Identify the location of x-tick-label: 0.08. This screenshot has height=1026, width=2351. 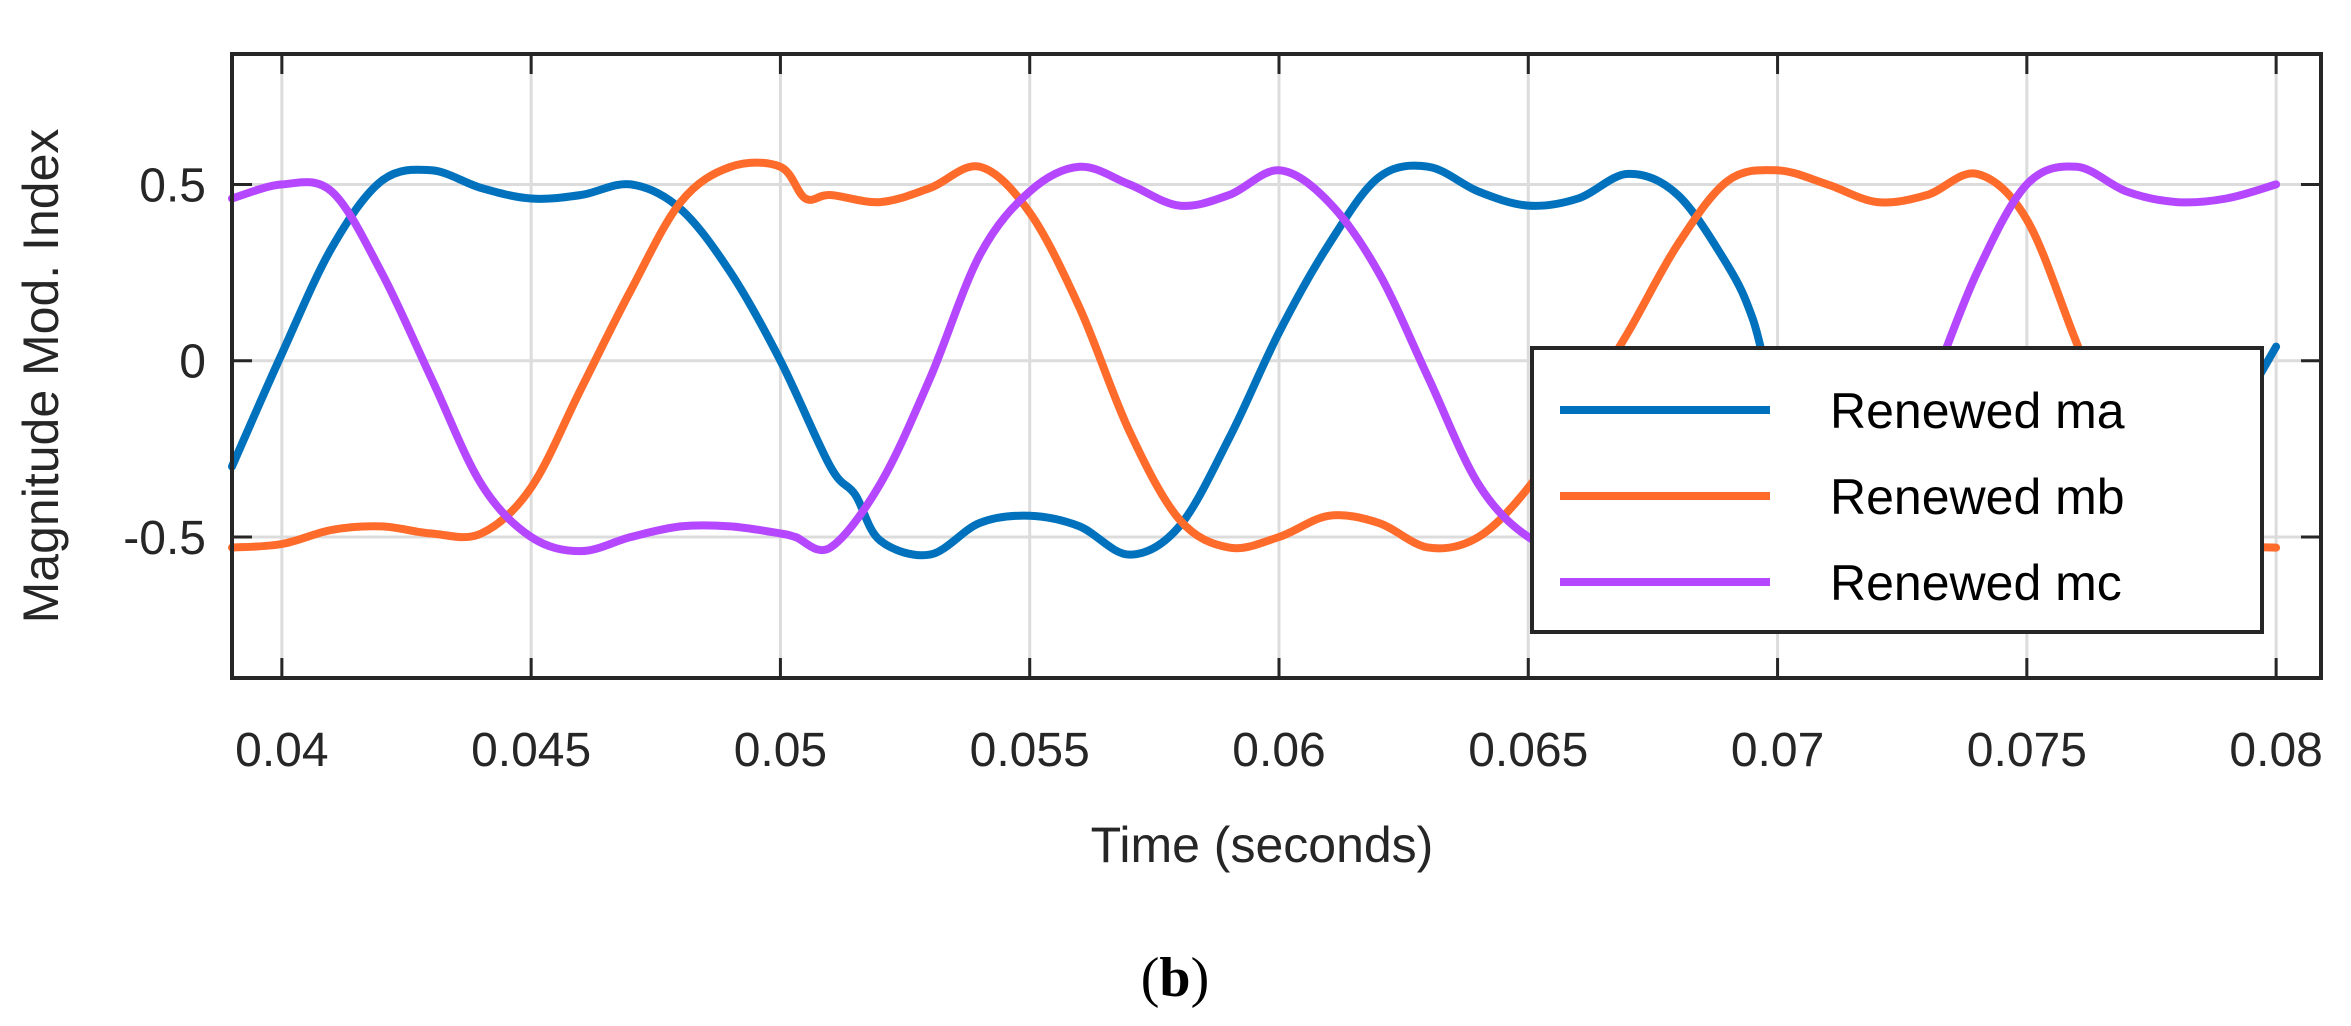
(2275, 750).